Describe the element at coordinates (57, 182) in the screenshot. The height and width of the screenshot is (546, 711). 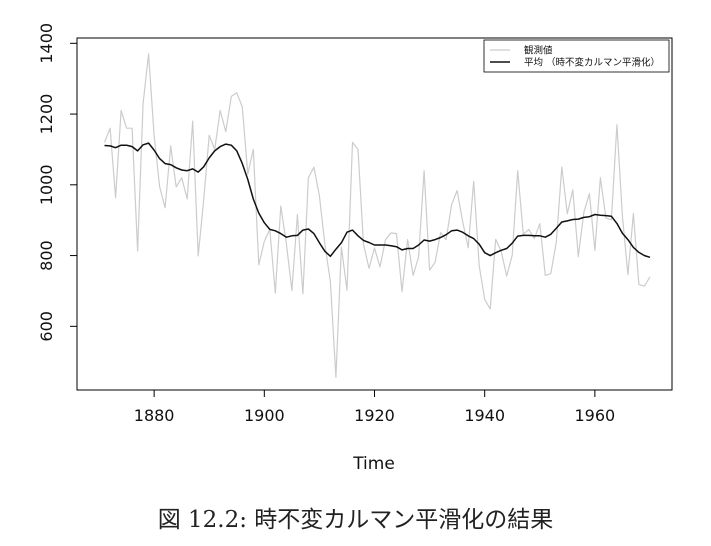
I see `y-axis: 600 800 1000 1200 1400` at that location.